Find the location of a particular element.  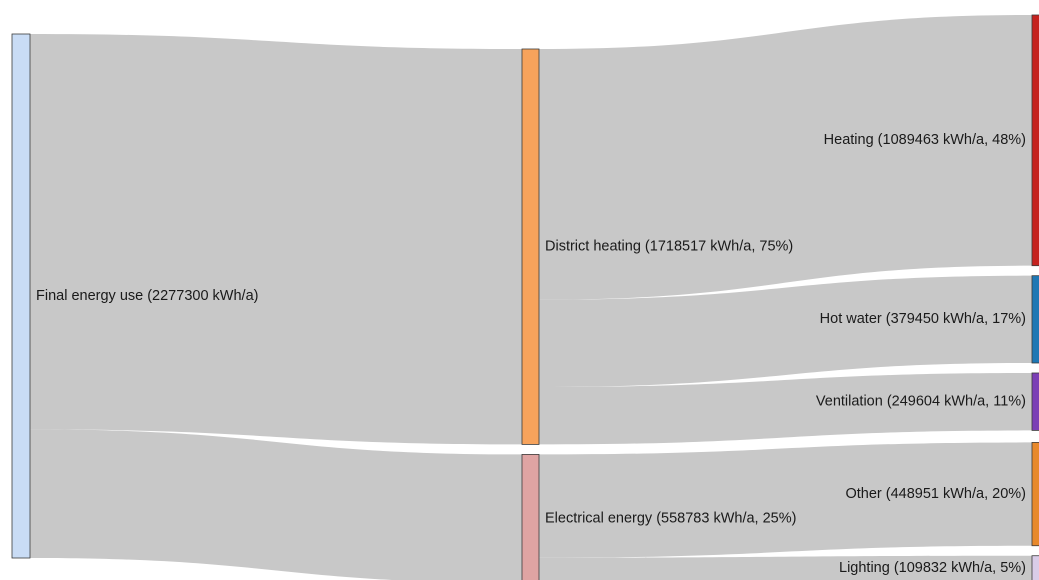

link-electrical-to-lighting is located at coordinates (785, 567).